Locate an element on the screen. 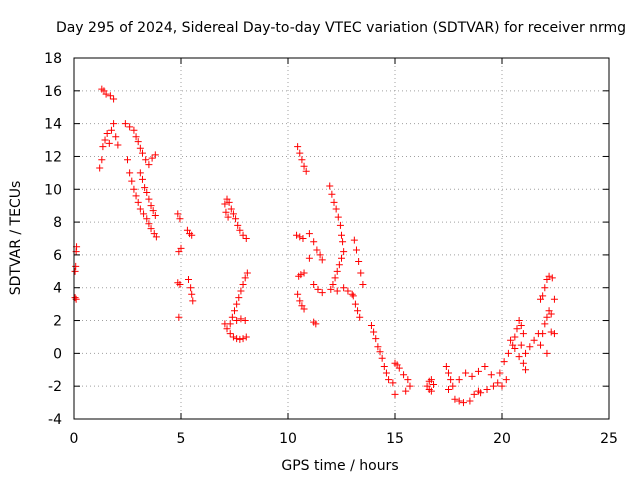 The width and height of the screenshot is (640, 480). x-tick-label: 5 is located at coordinates (181, 439).